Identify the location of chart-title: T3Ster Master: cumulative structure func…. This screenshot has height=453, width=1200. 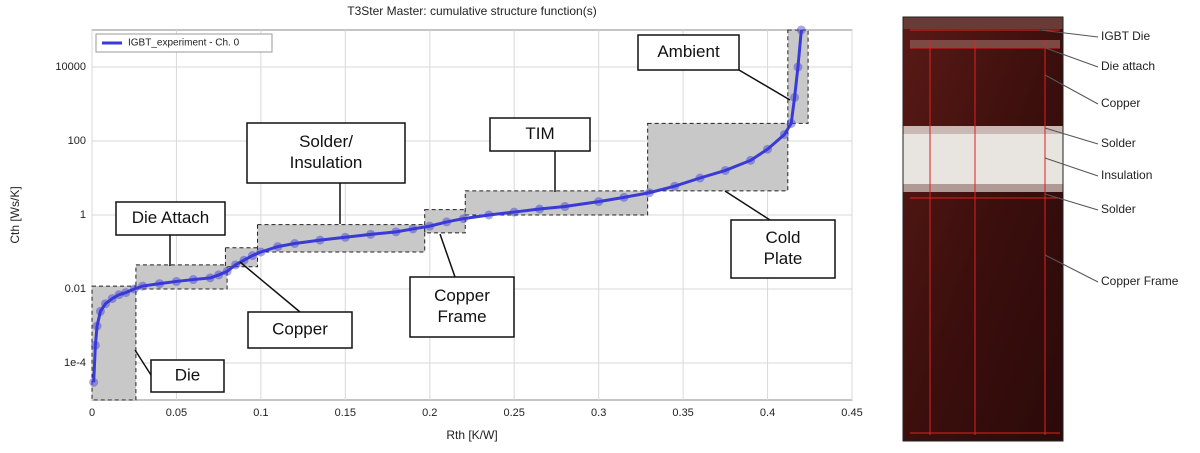
(471, 11).